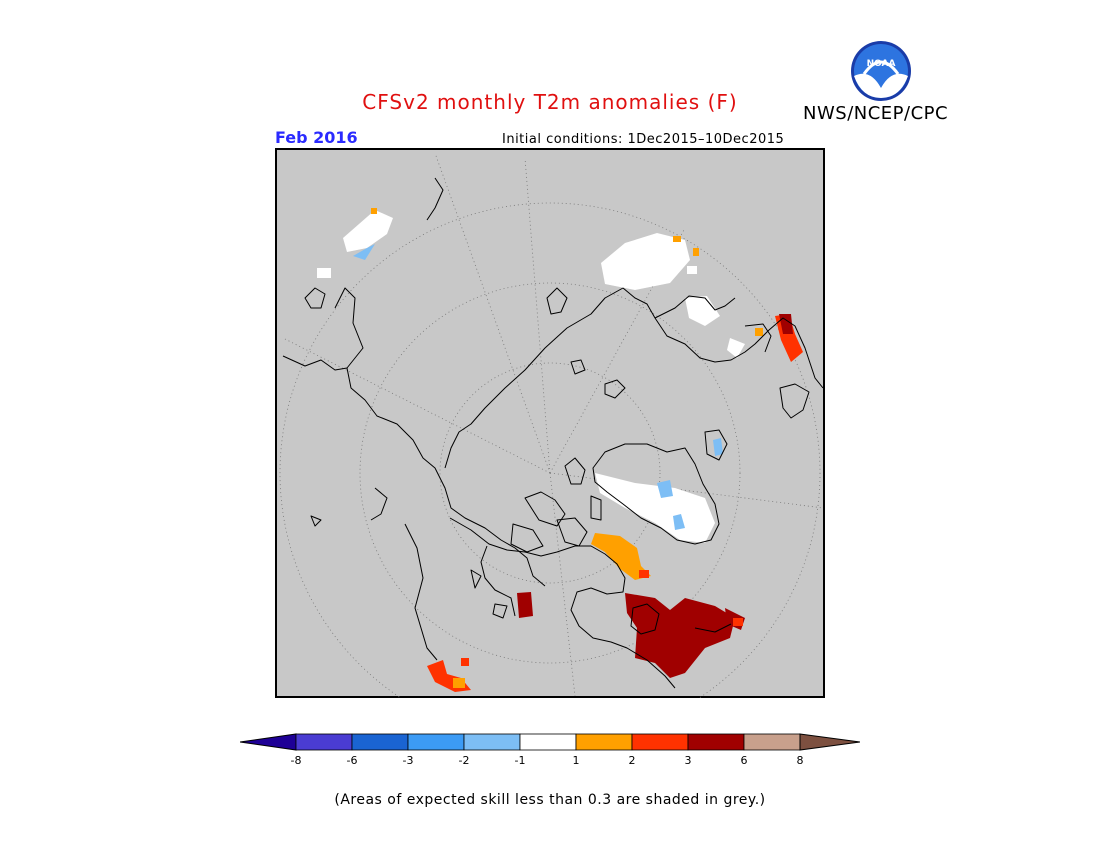 The image size is (1100, 850). Describe the element at coordinates (316, 137) in the screenshot. I see `forecast-month: Feb 2016` at that location.